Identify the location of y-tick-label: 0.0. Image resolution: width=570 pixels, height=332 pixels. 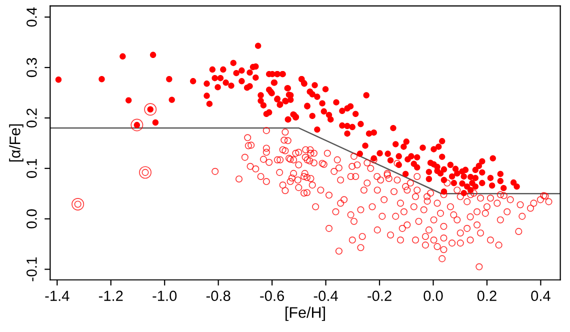
(31, 218).